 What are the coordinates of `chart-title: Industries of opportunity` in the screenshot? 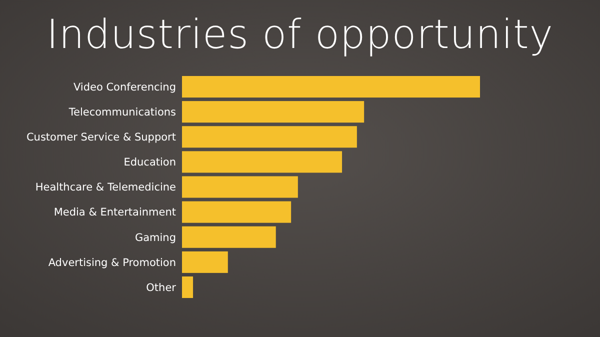 It's located at (300, 35).